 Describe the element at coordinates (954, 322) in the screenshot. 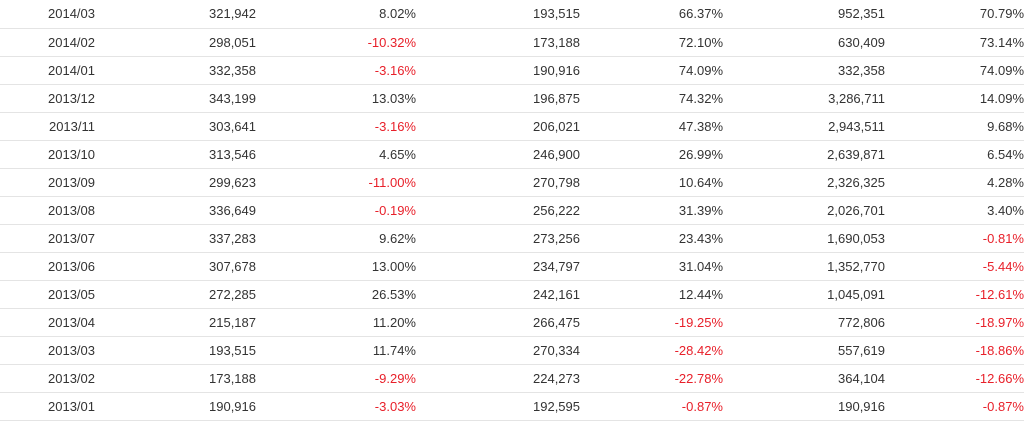

I see `cell-percent-3: -18.97%` at that location.